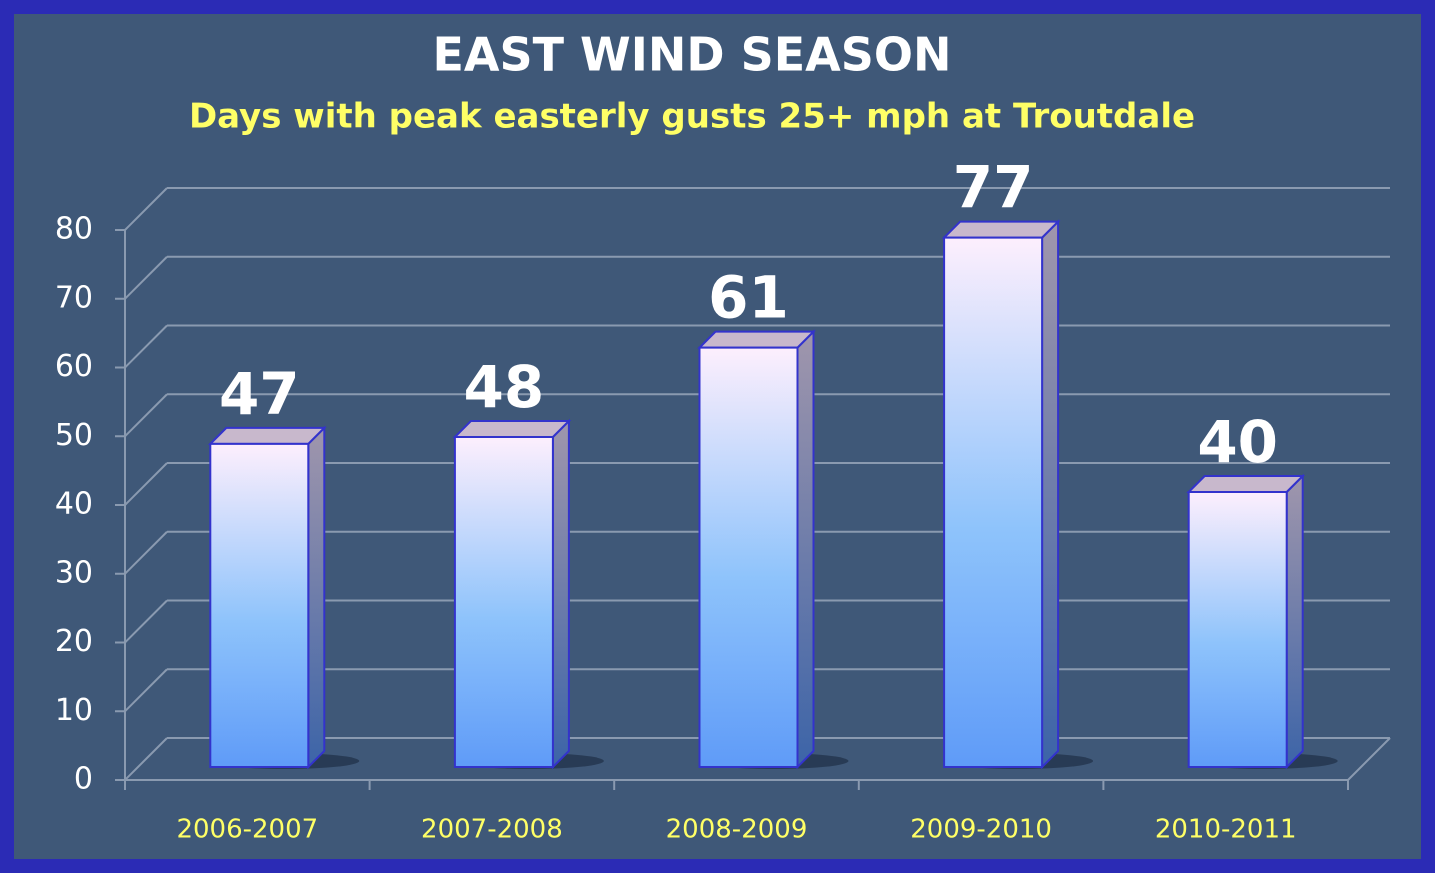 The width and height of the screenshot is (1435, 873). What do you see at coordinates (74, 297) in the screenshot?
I see `y-tick-label: 70` at bounding box center [74, 297].